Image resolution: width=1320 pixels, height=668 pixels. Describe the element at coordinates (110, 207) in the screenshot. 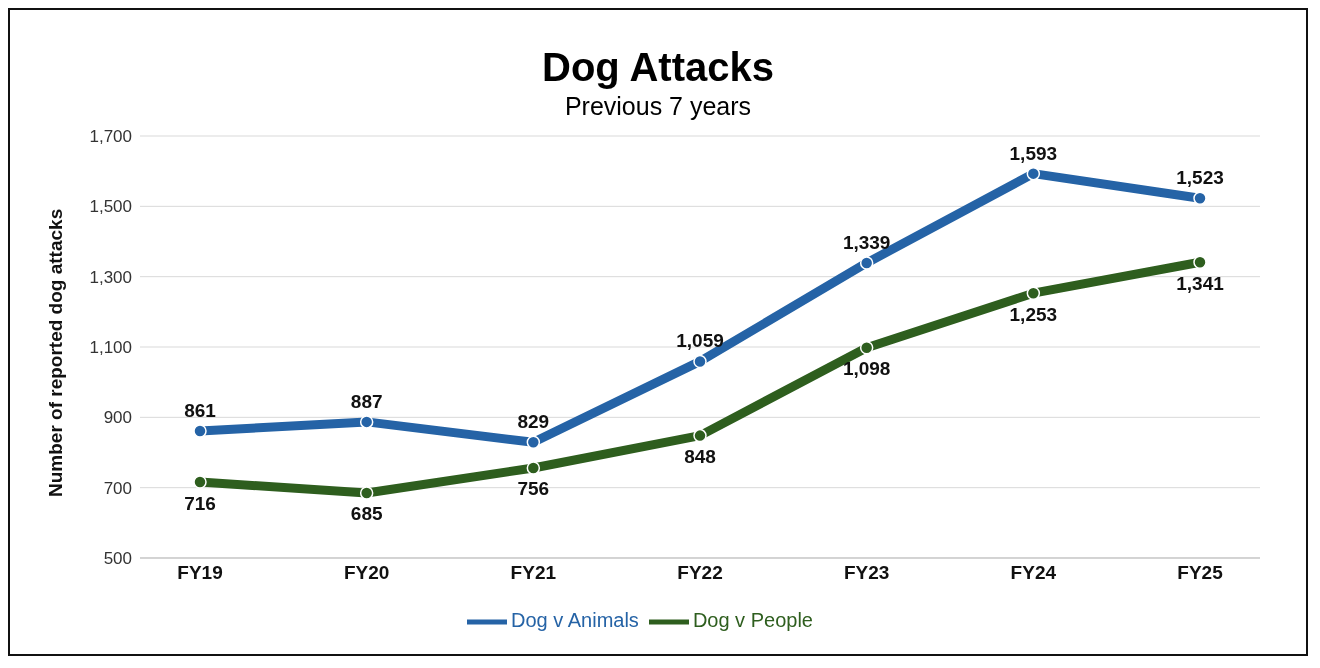

I see `y-tick-label: 1,500` at that location.